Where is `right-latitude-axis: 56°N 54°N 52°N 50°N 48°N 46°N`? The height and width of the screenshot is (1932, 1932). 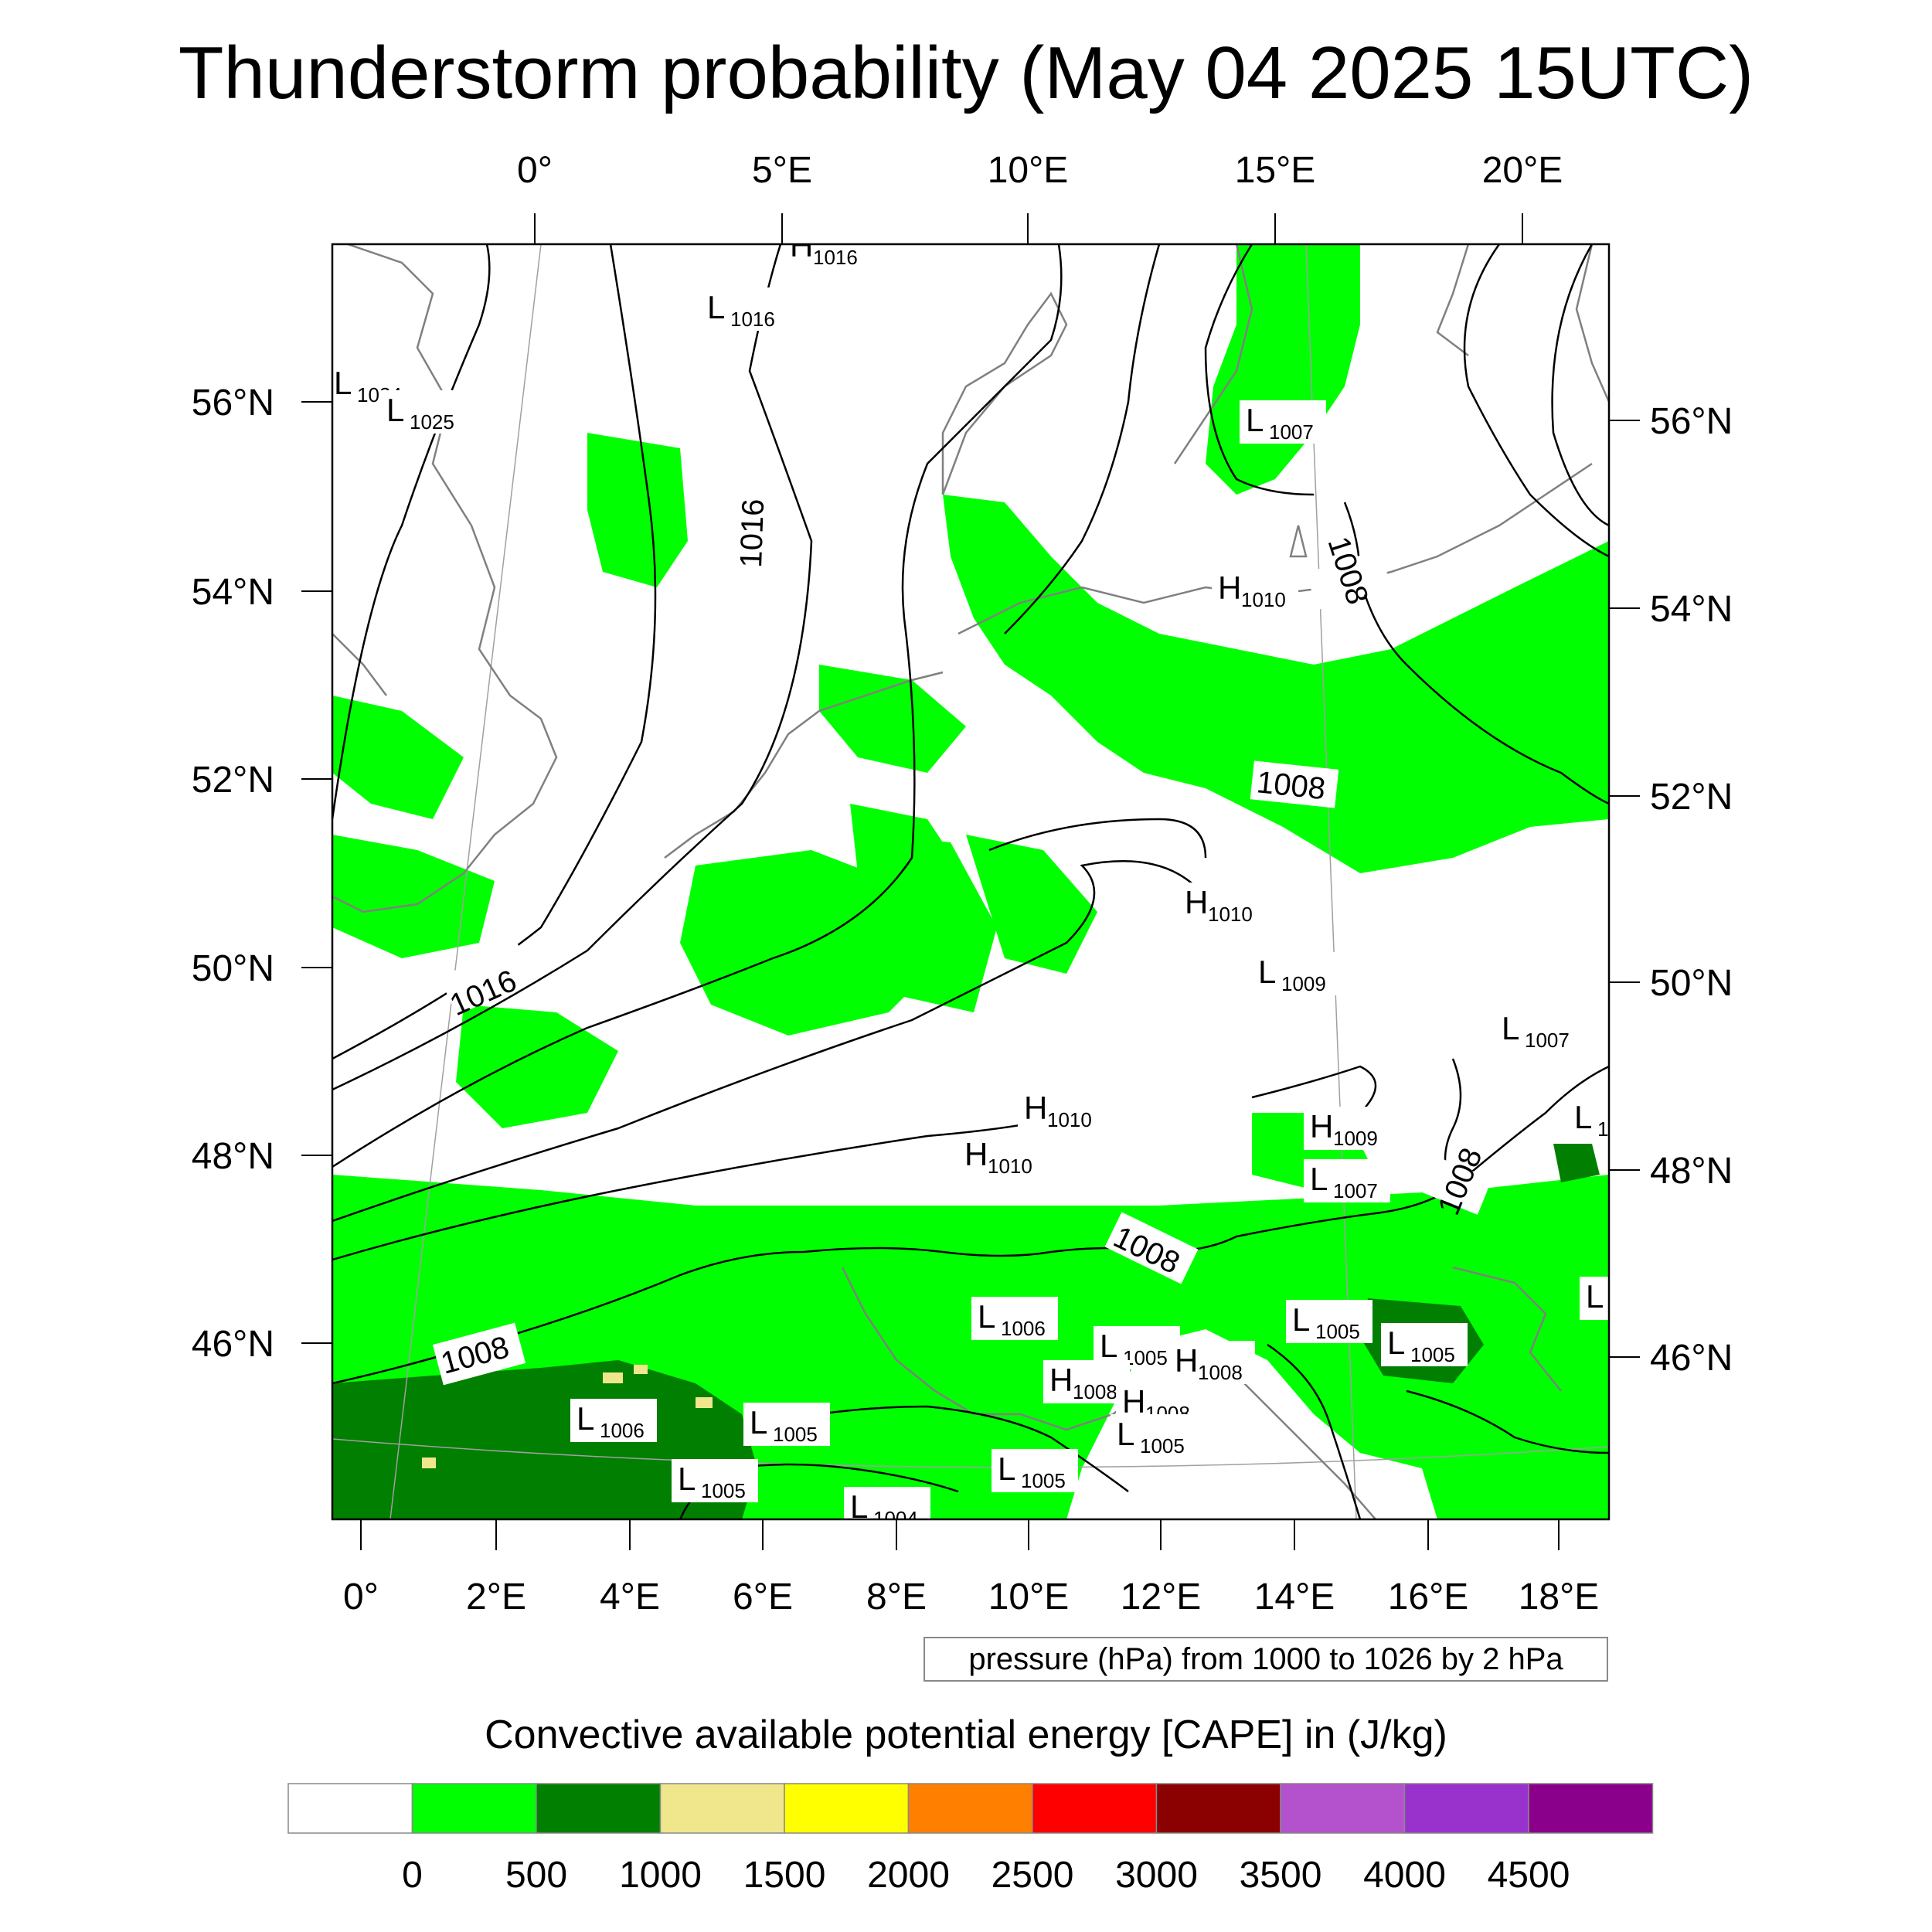
right-latitude-axis: 56°N 54°N 52°N 50°N 48°N 46°N is located at coordinates (1671, 890).